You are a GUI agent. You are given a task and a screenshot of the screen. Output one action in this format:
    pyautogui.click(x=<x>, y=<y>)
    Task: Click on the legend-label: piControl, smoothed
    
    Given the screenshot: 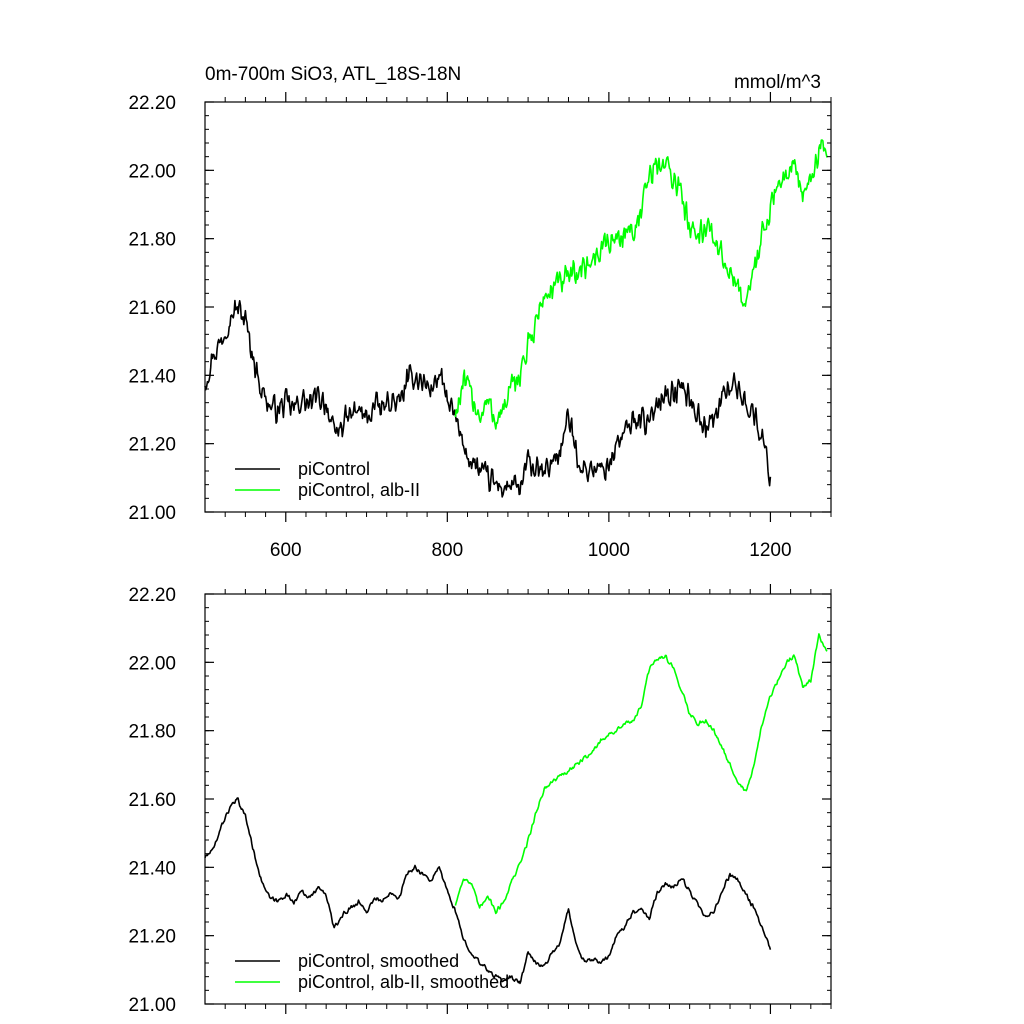 What is the action you would take?
    pyautogui.click(x=378, y=961)
    